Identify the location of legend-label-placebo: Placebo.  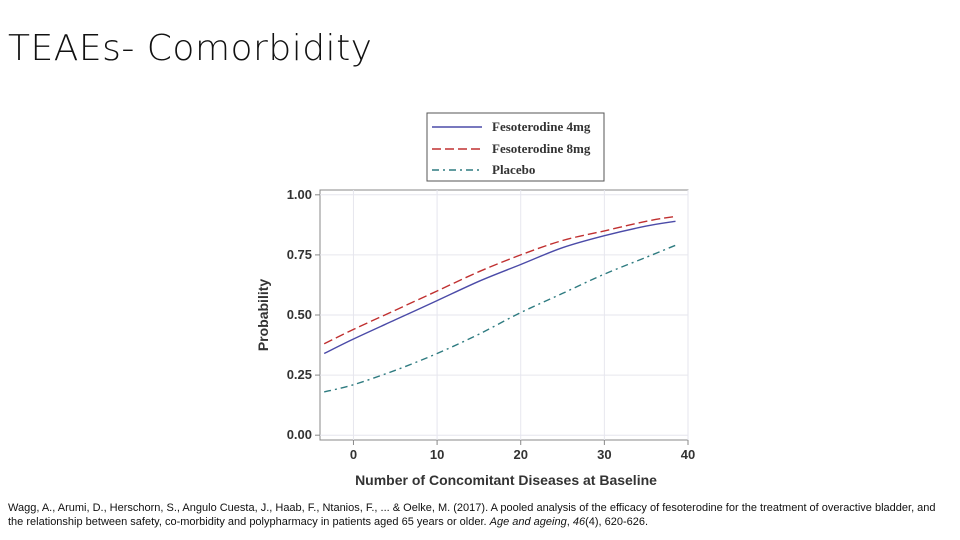
(513, 169).